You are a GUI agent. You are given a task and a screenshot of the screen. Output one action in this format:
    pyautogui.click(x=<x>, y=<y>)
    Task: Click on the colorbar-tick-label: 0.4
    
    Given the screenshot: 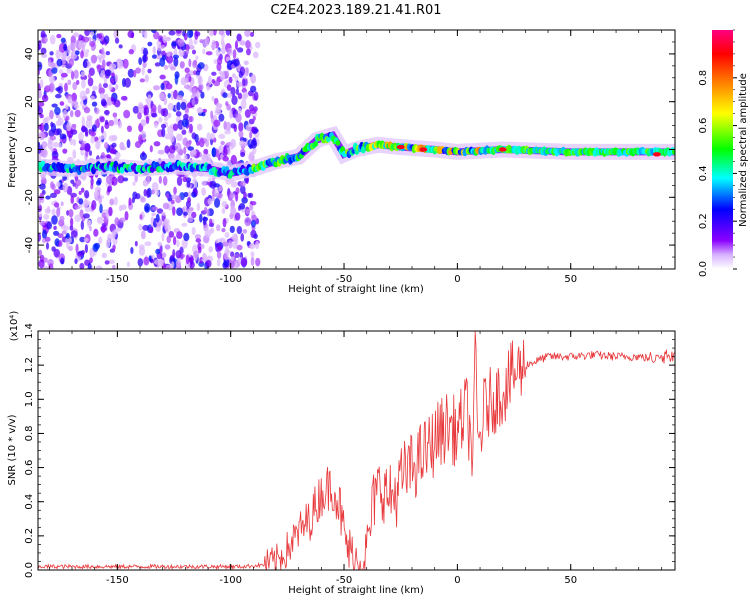 What is the action you would take?
    pyautogui.click(x=703, y=173)
    